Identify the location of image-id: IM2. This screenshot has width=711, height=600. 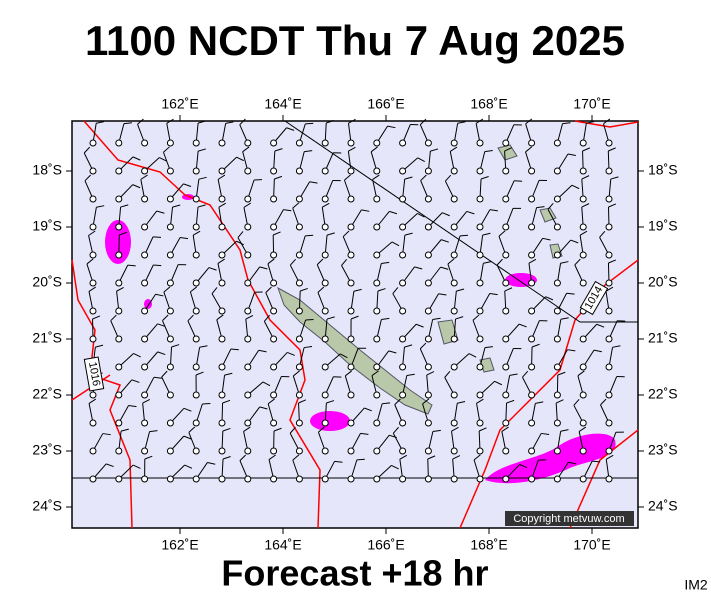
(696, 585).